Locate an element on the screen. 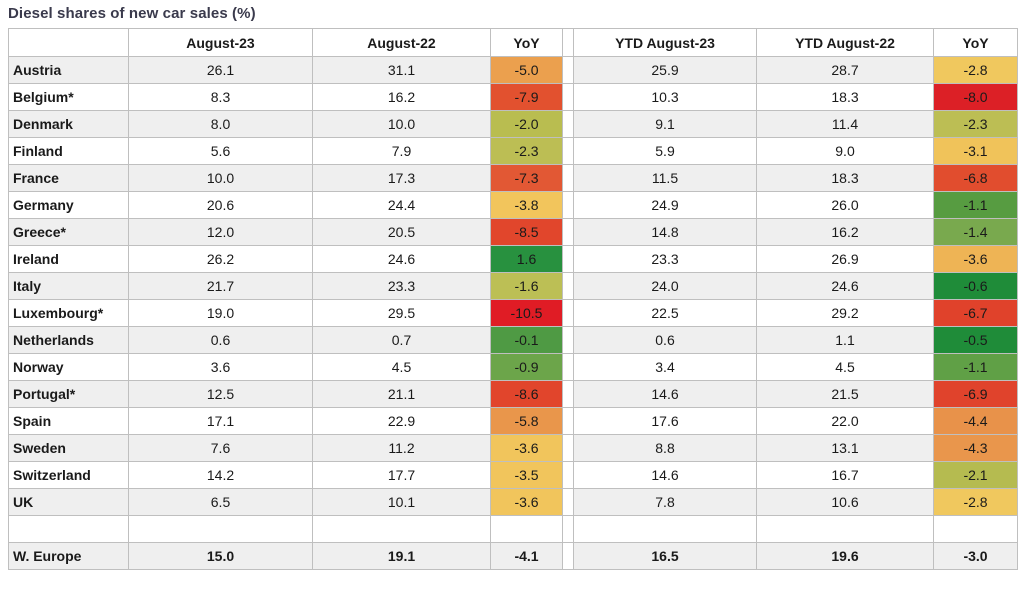 This screenshot has width=1024, height=594. country-cell: Luxembourg* is located at coordinates (68, 313).